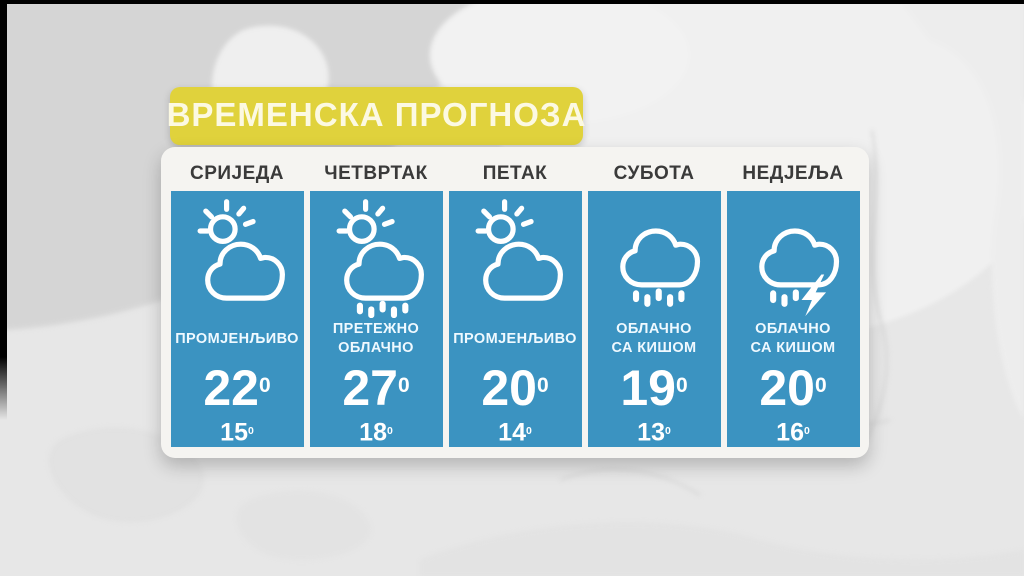 The height and width of the screenshot is (576, 1024). I want to click on high-temperature: 270, so click(376, 388).